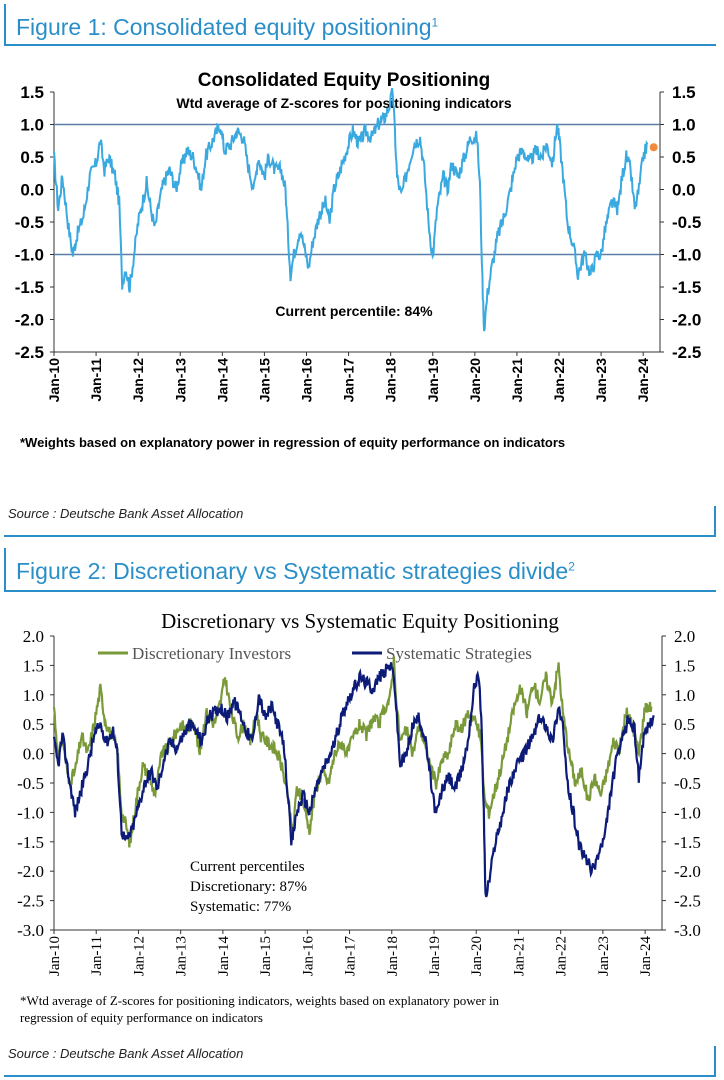 The image size is (724, 1080). I want to click on chart2-xtick: Jan-12, so click(139, 956).